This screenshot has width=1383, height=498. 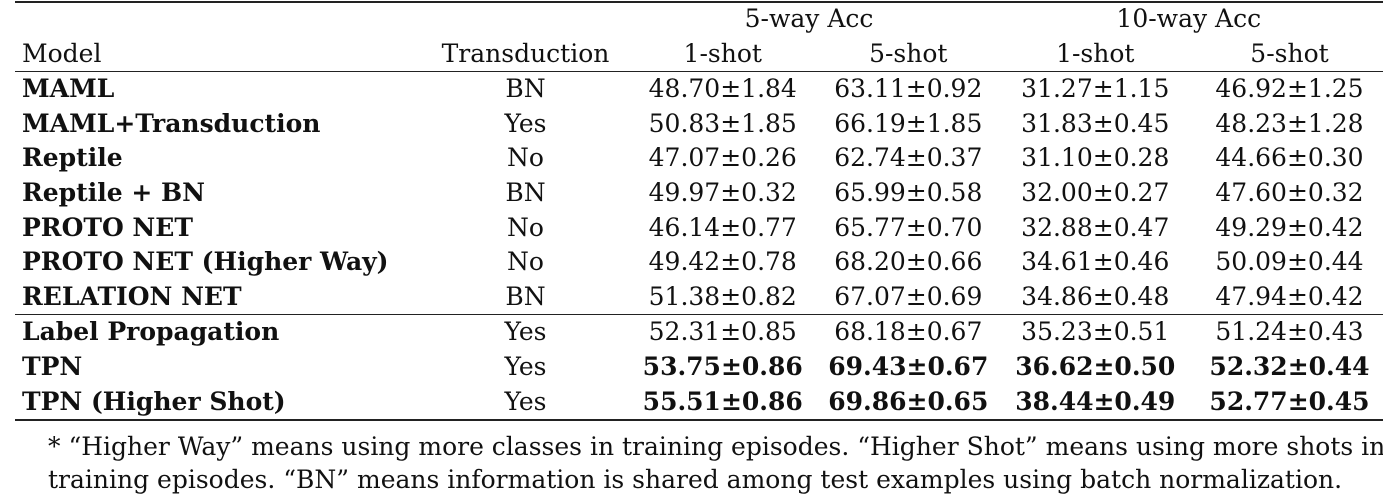 What do you see at coordinates (151, 332) in the screenshot?
I see `model-name: Label Propagation` at bounding box center [151, 332].